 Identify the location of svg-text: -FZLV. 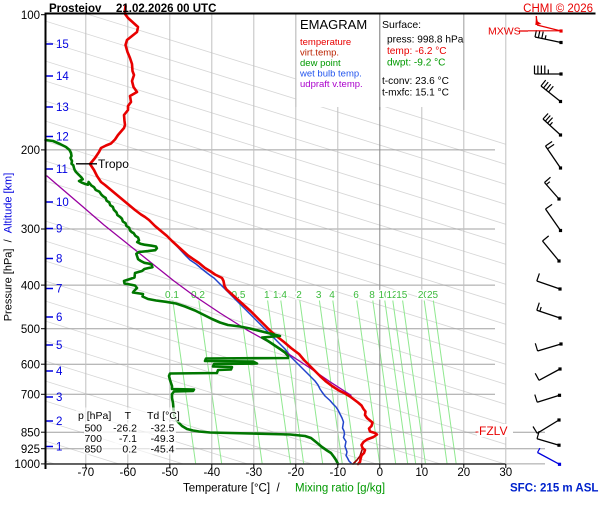
(491, 431).